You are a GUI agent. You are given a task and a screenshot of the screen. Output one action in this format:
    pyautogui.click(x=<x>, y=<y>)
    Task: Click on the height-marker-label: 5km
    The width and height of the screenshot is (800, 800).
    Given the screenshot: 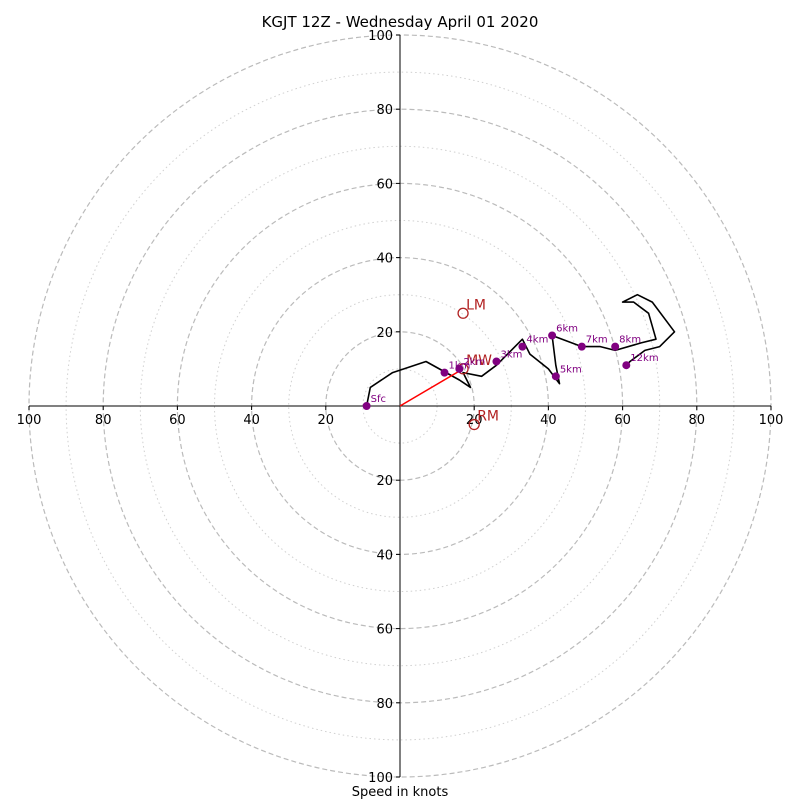 What is the action you would take?
    pyautogui.click(x=571, y=369)
    